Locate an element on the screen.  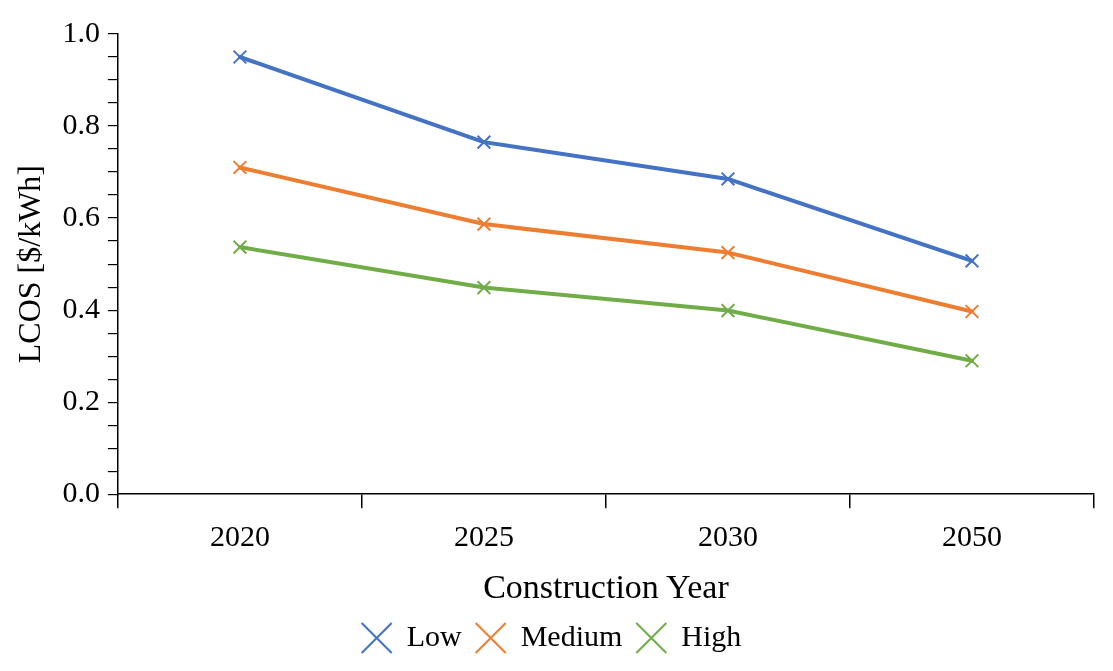
y-tick-label: 0.4 is located at coordinates (81, 307).